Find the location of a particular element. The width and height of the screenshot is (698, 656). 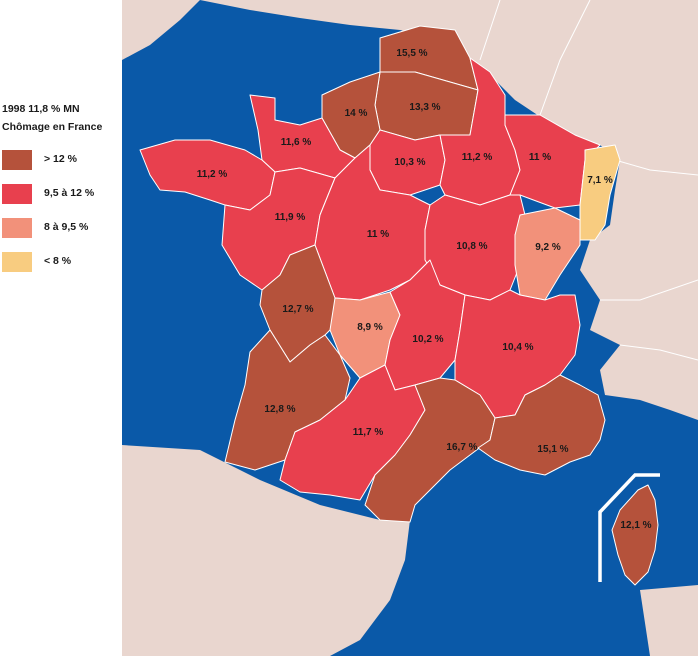

label-aquitaine: 12,8 % is located at coordinates (279, 409).